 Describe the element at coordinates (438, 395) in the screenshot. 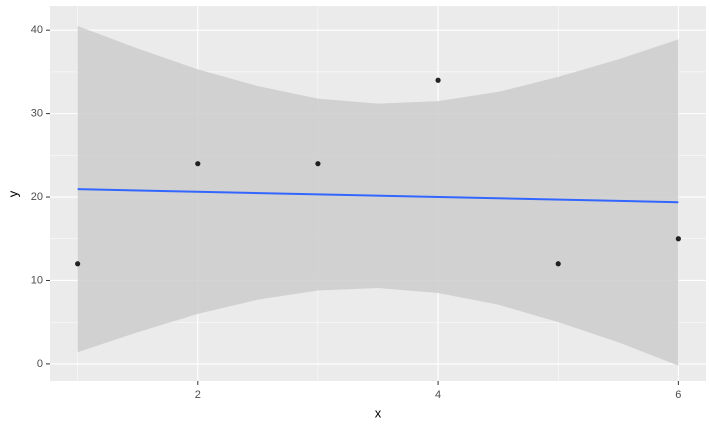

I see `x-tick-label: 4` at that location.